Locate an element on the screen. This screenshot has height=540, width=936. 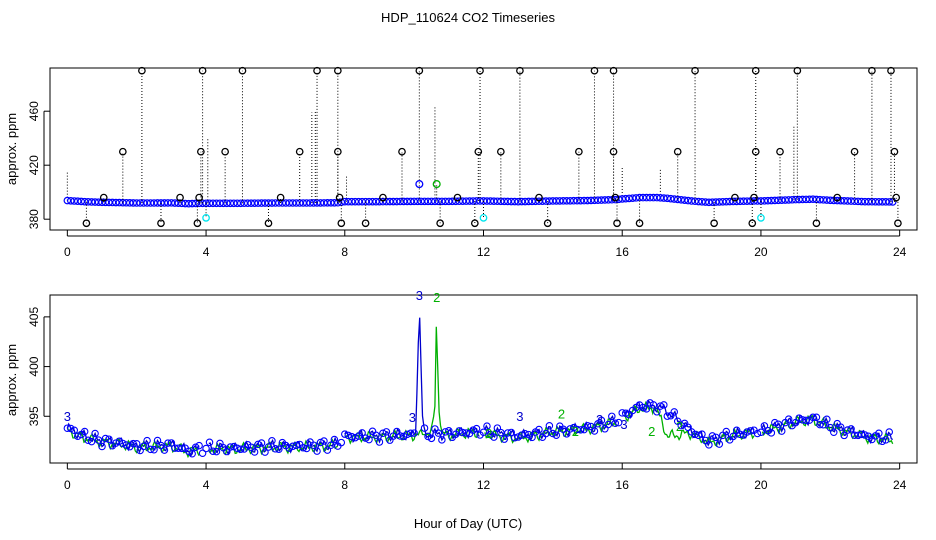
x-axis-title: Hour of Day (UTC) is located at coordinates (468, 523).